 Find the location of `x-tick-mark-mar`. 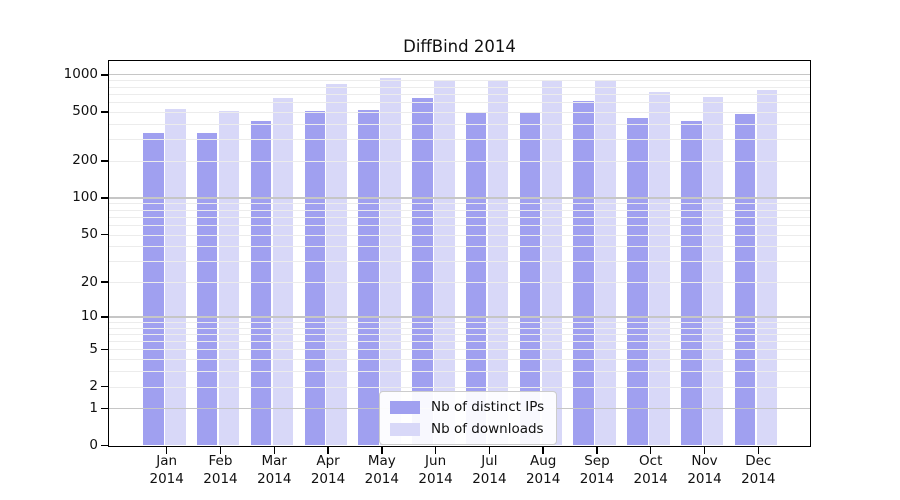

x-tick-mark-mar is located at coordinates (274, 450).